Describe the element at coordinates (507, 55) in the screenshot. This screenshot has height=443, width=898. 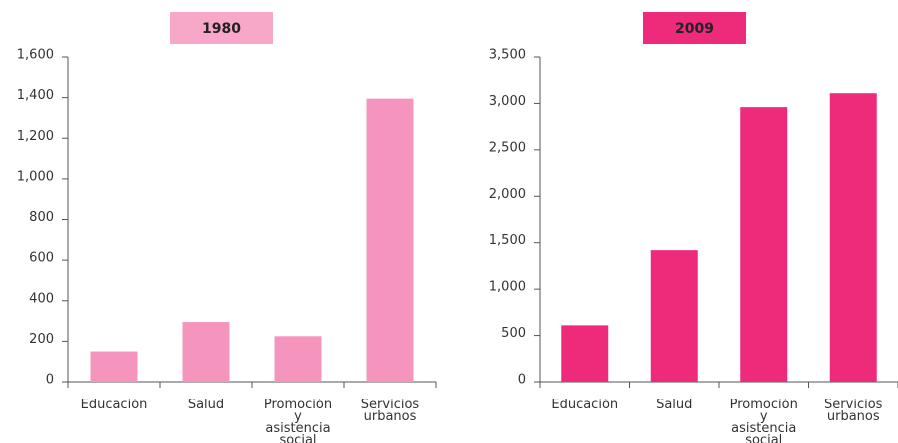
I see `y-tick-label: 3,500` at that location.